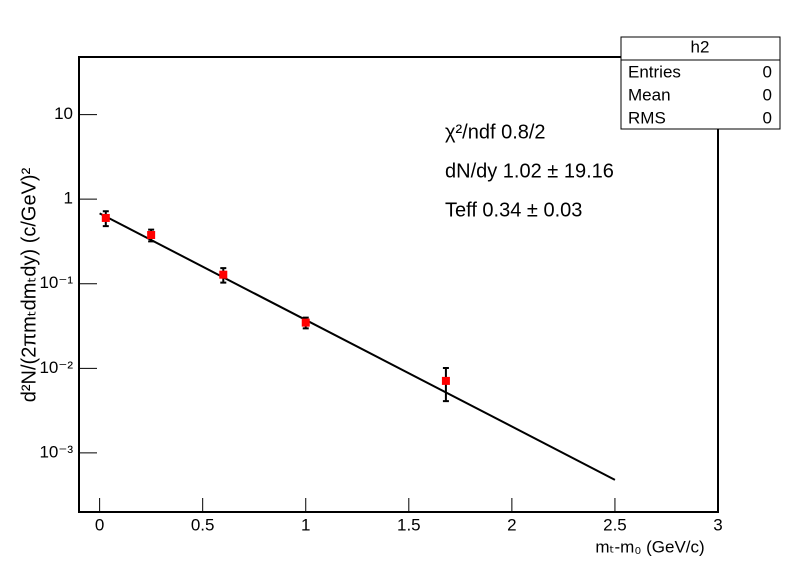 The height and width of the screenshot is (577, 796). I want to click on x-tick-label: 1, so click(305, 524).